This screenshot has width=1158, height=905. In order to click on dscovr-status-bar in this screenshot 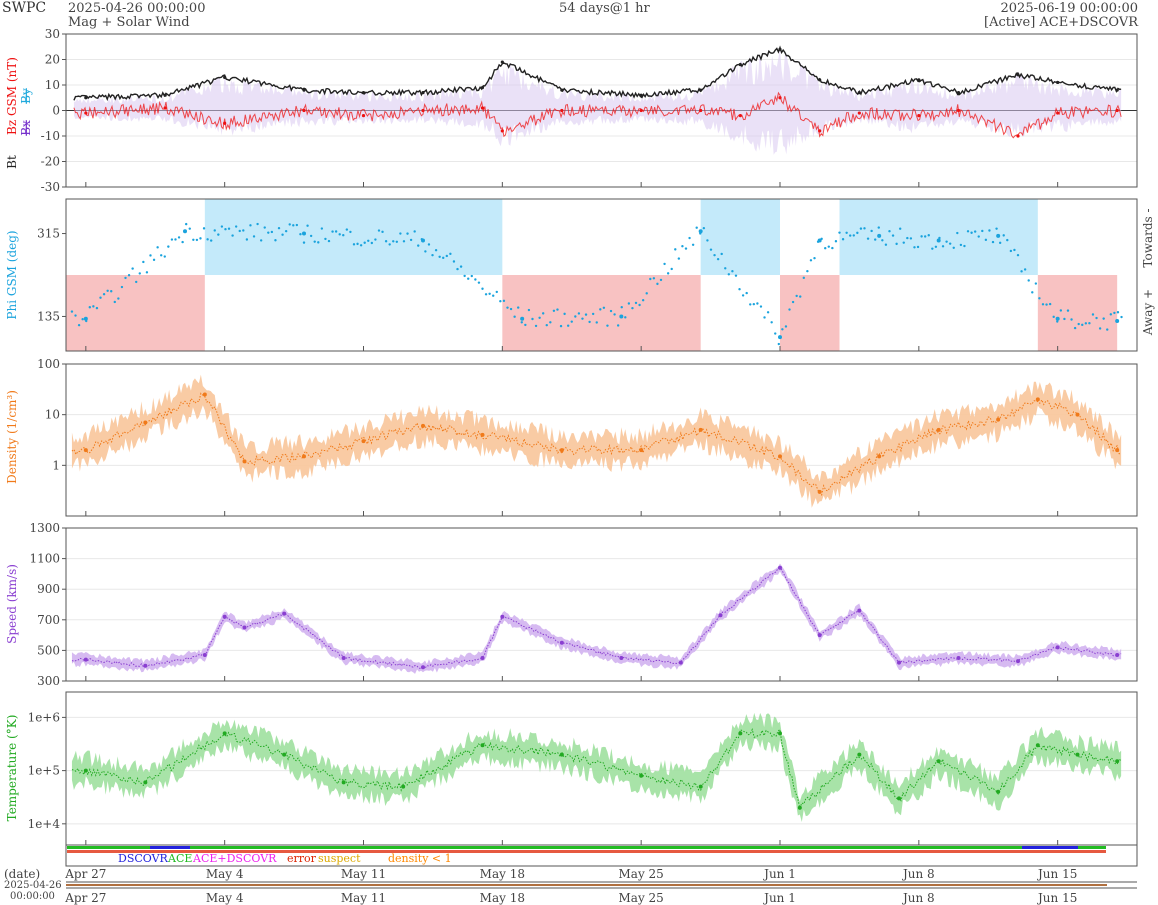, I will do `click(1050, 847)`.